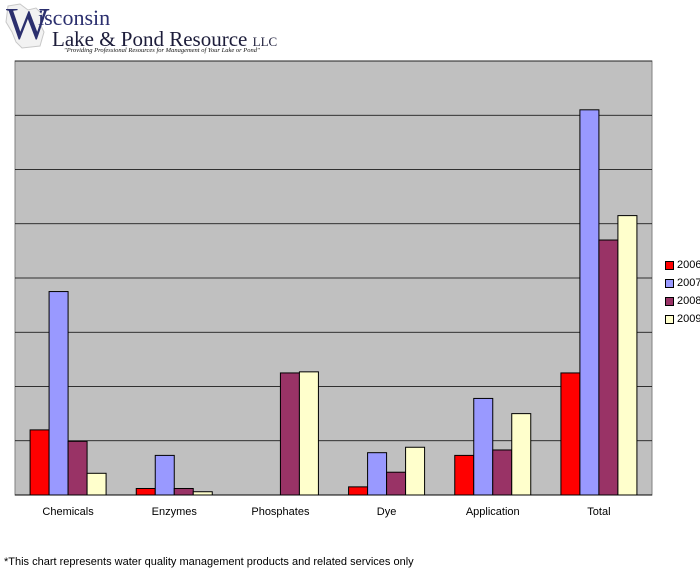  Describe the element at coordinates (150, 39) in the screenshot. I see `logo-line2-text: Lake & Pond Resource` at that location.